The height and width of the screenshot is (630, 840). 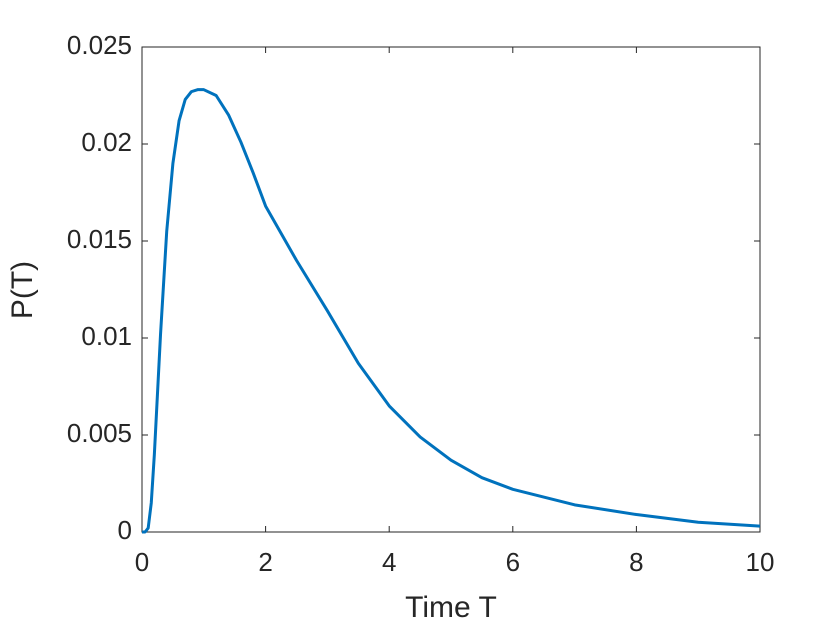 I want to click on y-tick-label: 0.02, so click(x=106, y=142).